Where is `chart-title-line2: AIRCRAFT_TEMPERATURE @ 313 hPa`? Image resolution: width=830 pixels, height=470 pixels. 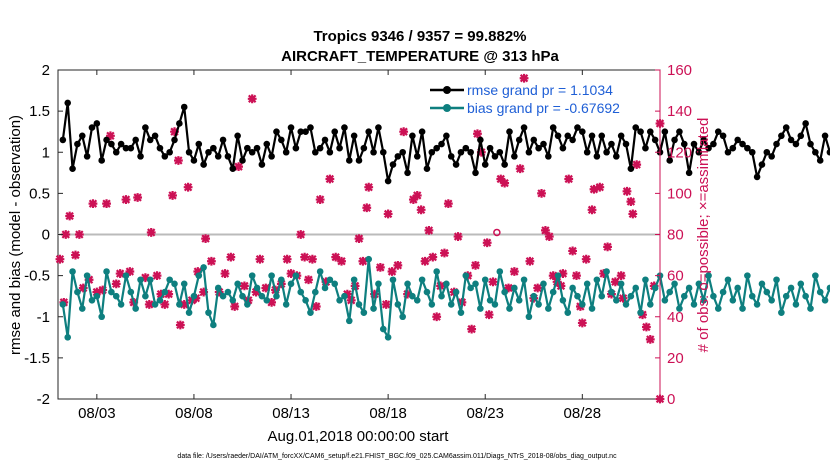
chart-title-line2: AIRCRAFT_TEMPERATURE @ 313 hPa is located at coordinates (420, 56).